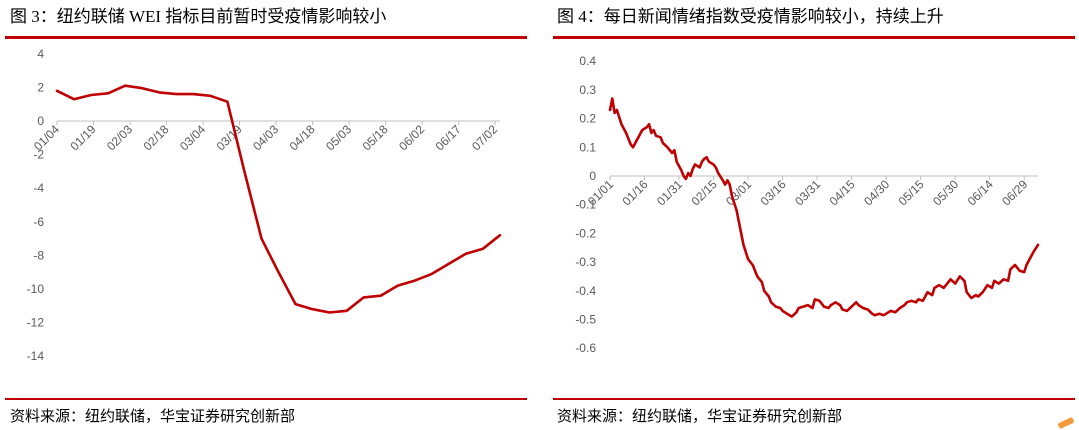 The height and width of the screenshot is (430, 1079). Describe the element at coordinates (265, 137) in the screenshot. I see `x-tick-label: 04/03` at that location.